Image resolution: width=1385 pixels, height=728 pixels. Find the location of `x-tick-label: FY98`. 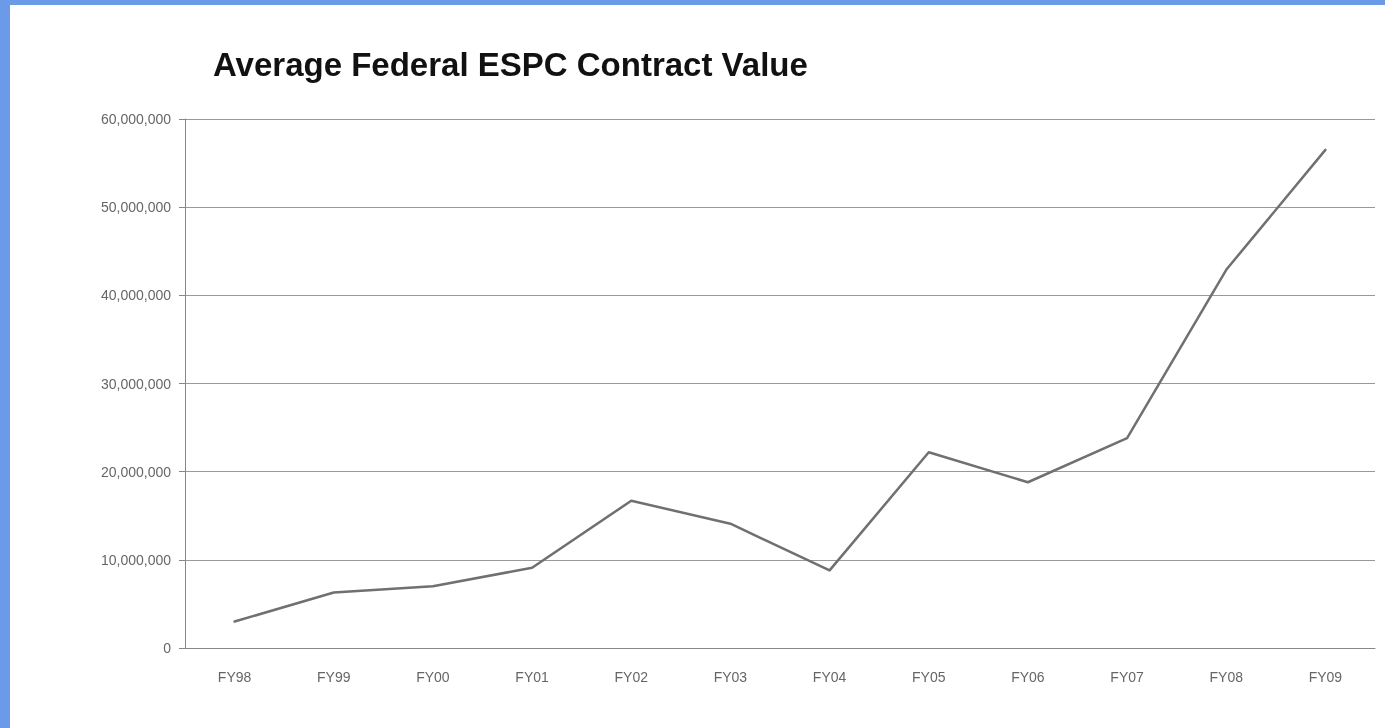

x-tick-label: FY98 is located at coordinates (234, 677).